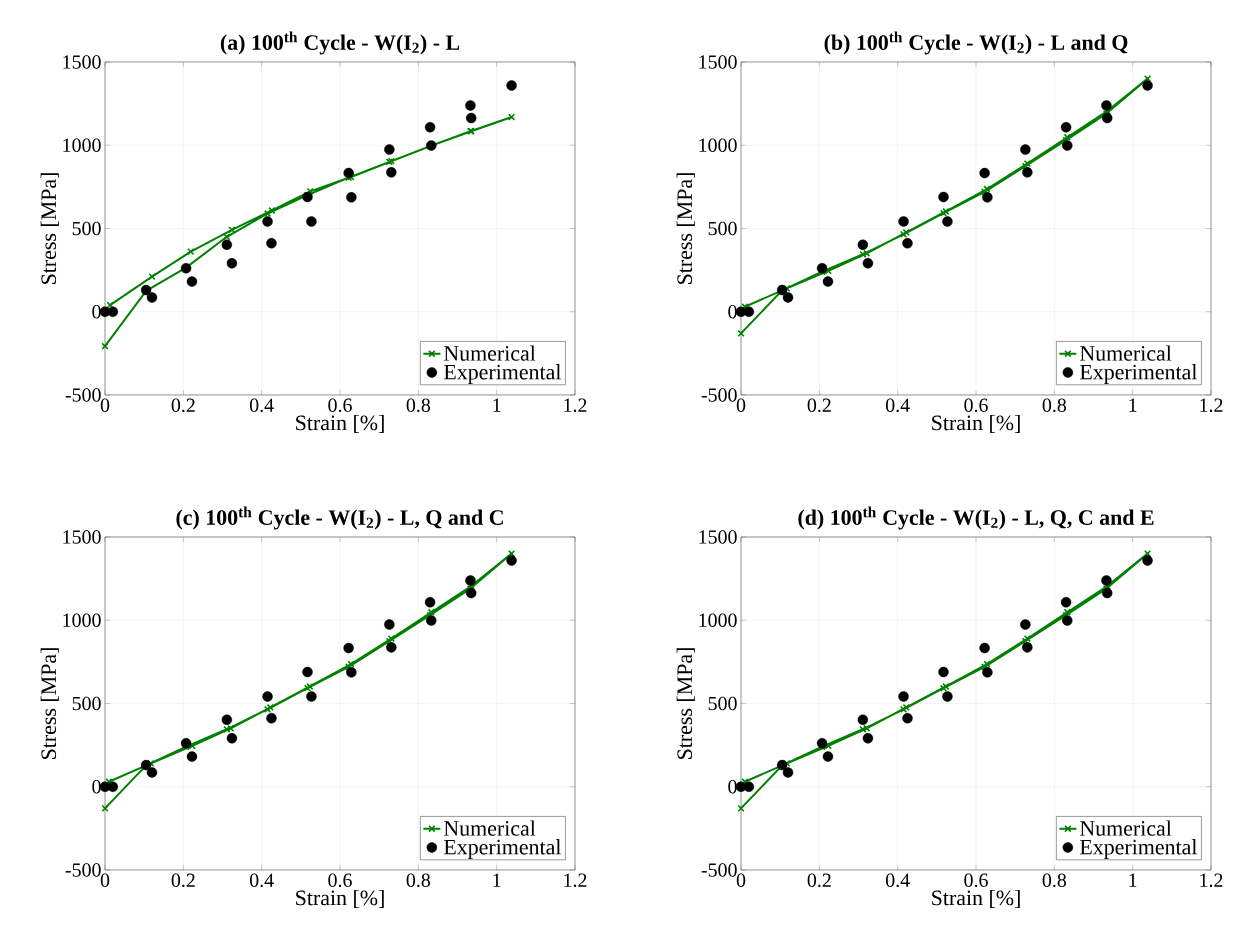 The height and width of the screenshot is (949, 1234). Describe the element at coordinates (976, 43) in the screenshot. I see `chart-title: (b) 100$^{th}$ Cycle - W(I$_{2}$) - L and Q` at that location.